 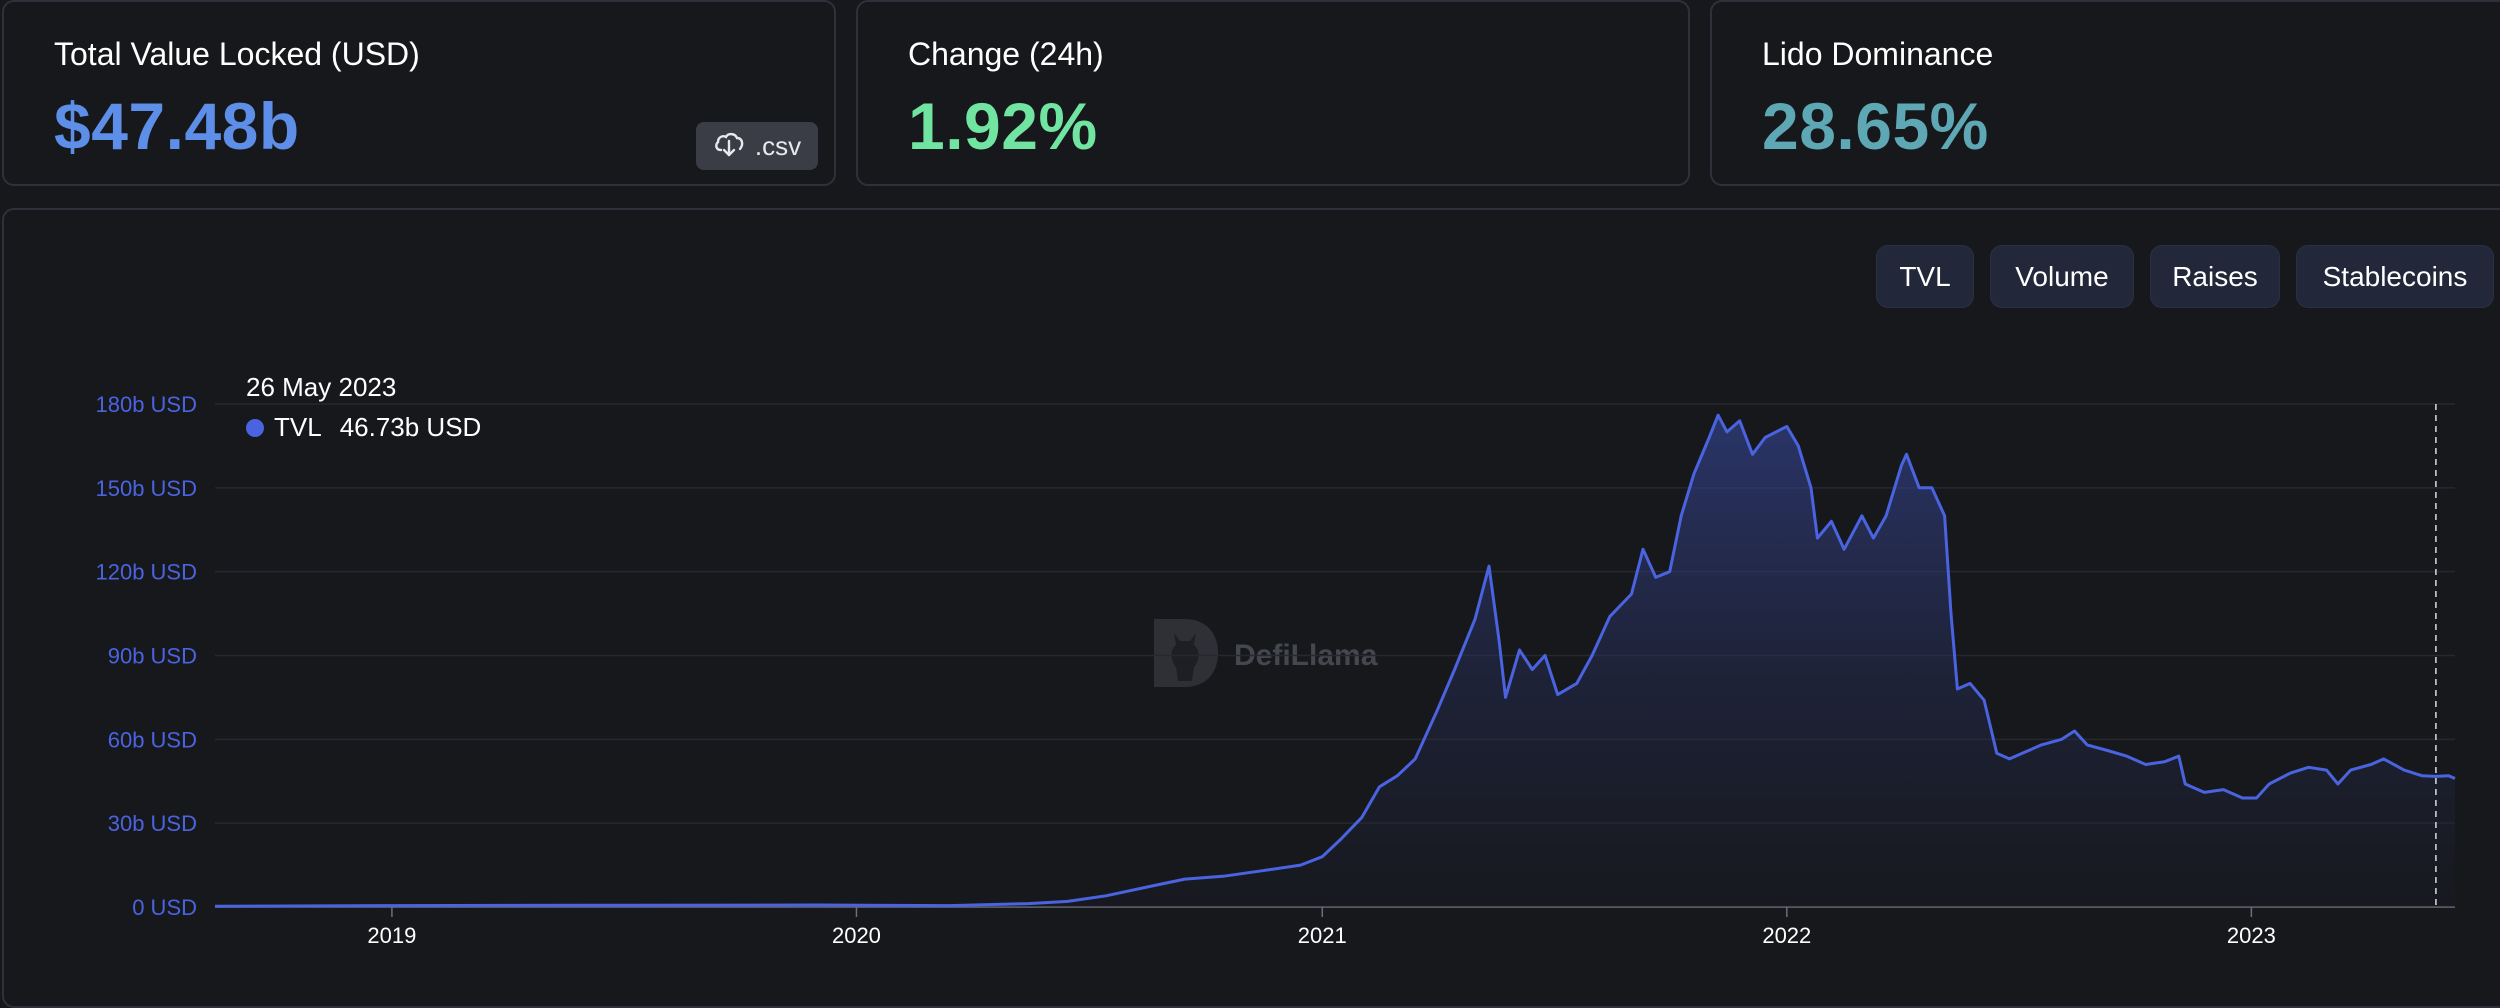 What do you see at coordinates (1006, 54) in the screenshot?
I see `stat-label: Change (24h)` at bounding box center [1006, 54].